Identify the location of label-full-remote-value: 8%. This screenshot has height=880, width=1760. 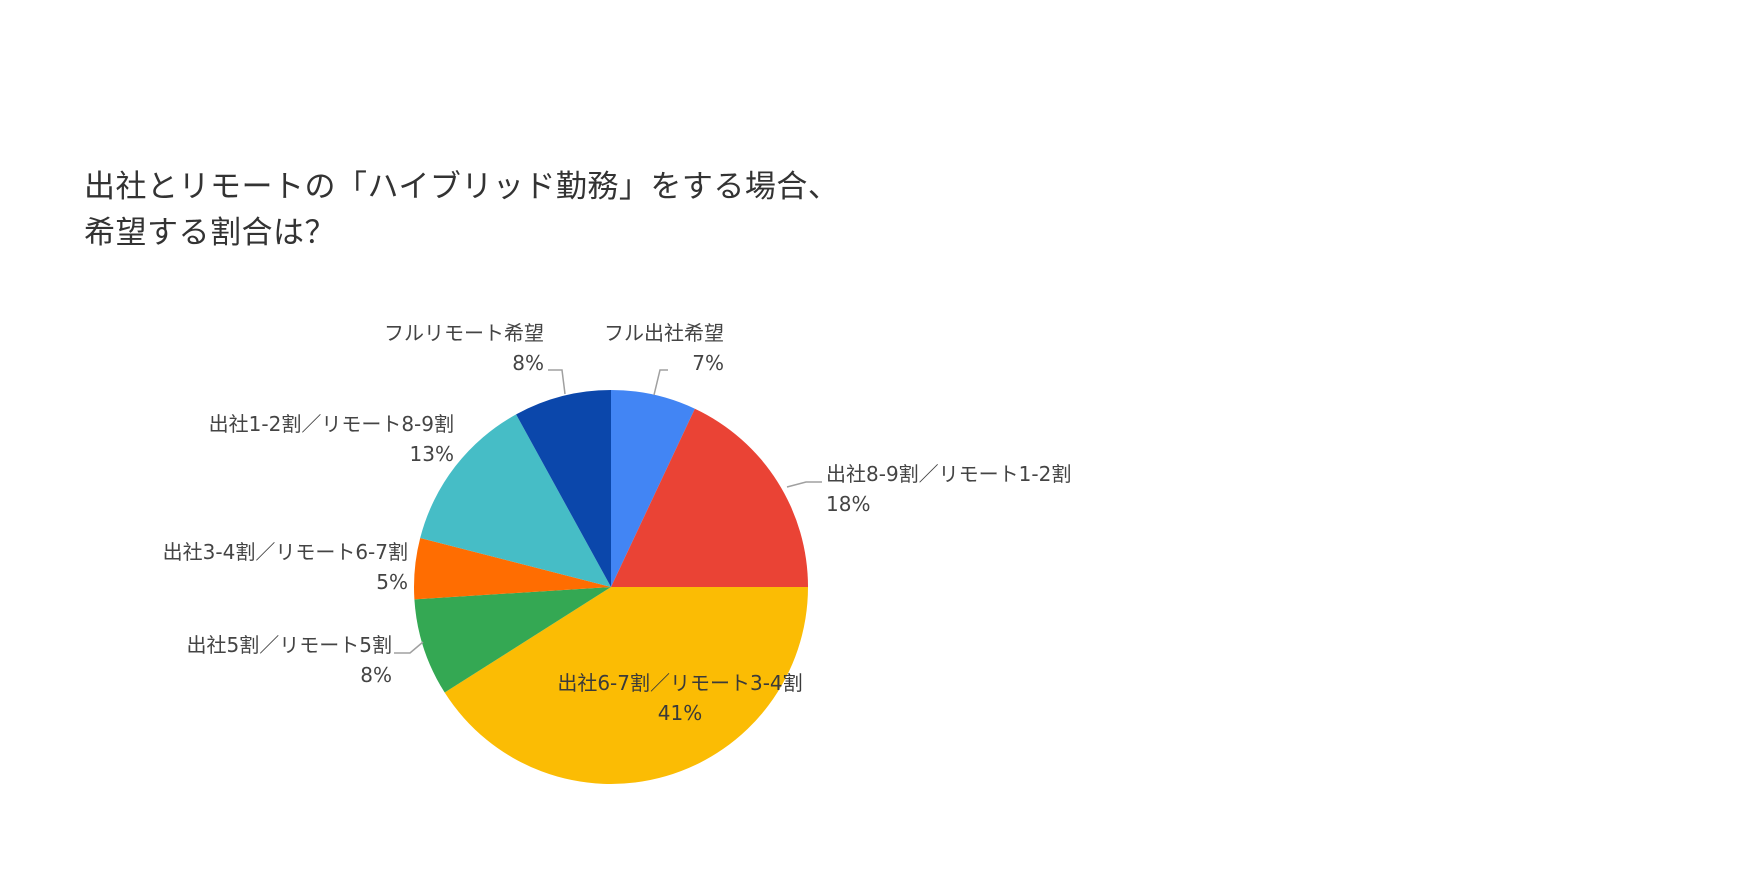
(528, 363).